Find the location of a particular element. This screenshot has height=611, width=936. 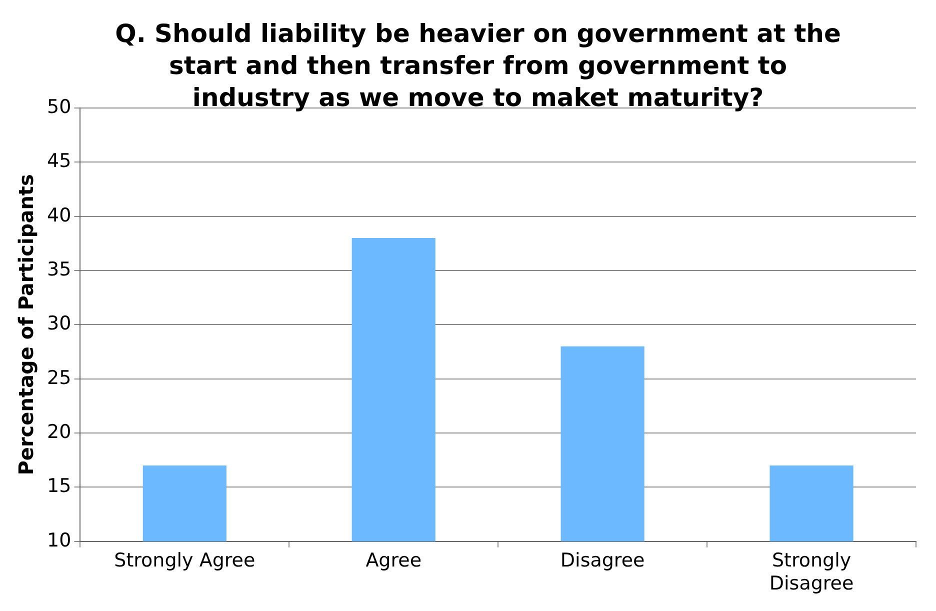

y-tick-label: 40 is located at coordinates (59, 215).